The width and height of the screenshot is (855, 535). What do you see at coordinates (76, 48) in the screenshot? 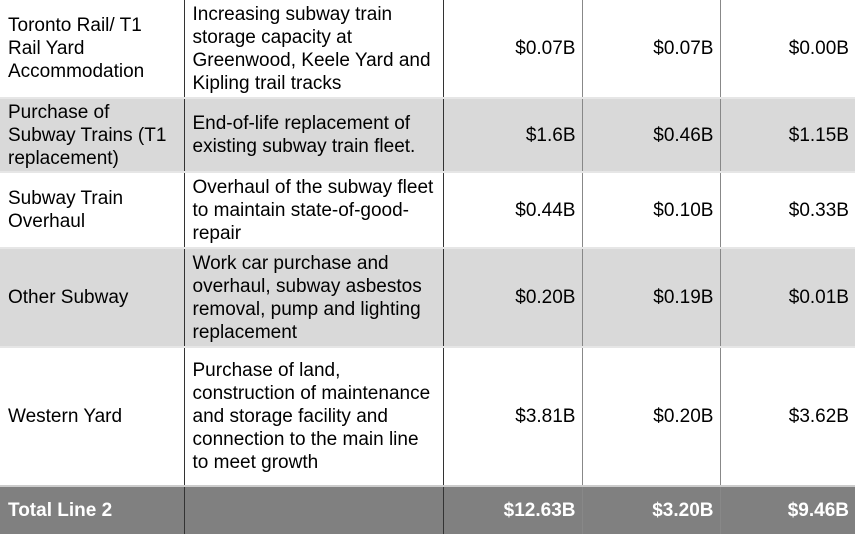
I see `project-name: Toronto Rail/ T1 Rail Yard Accommodation` at bounding box center [76, 48].